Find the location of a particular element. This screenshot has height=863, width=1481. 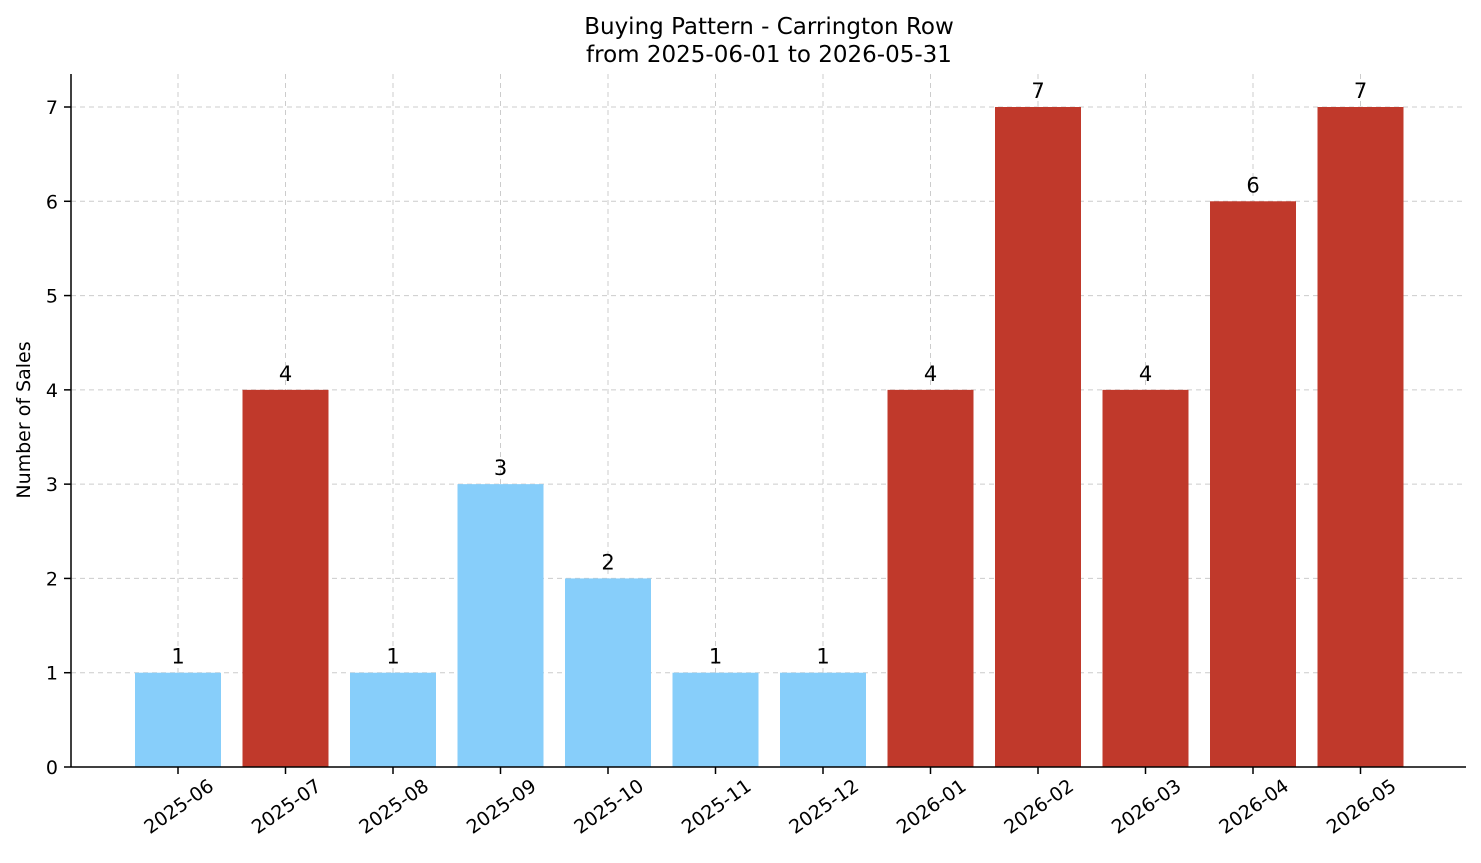

y-tick-label: 4 is located at coordinates (52, 391).